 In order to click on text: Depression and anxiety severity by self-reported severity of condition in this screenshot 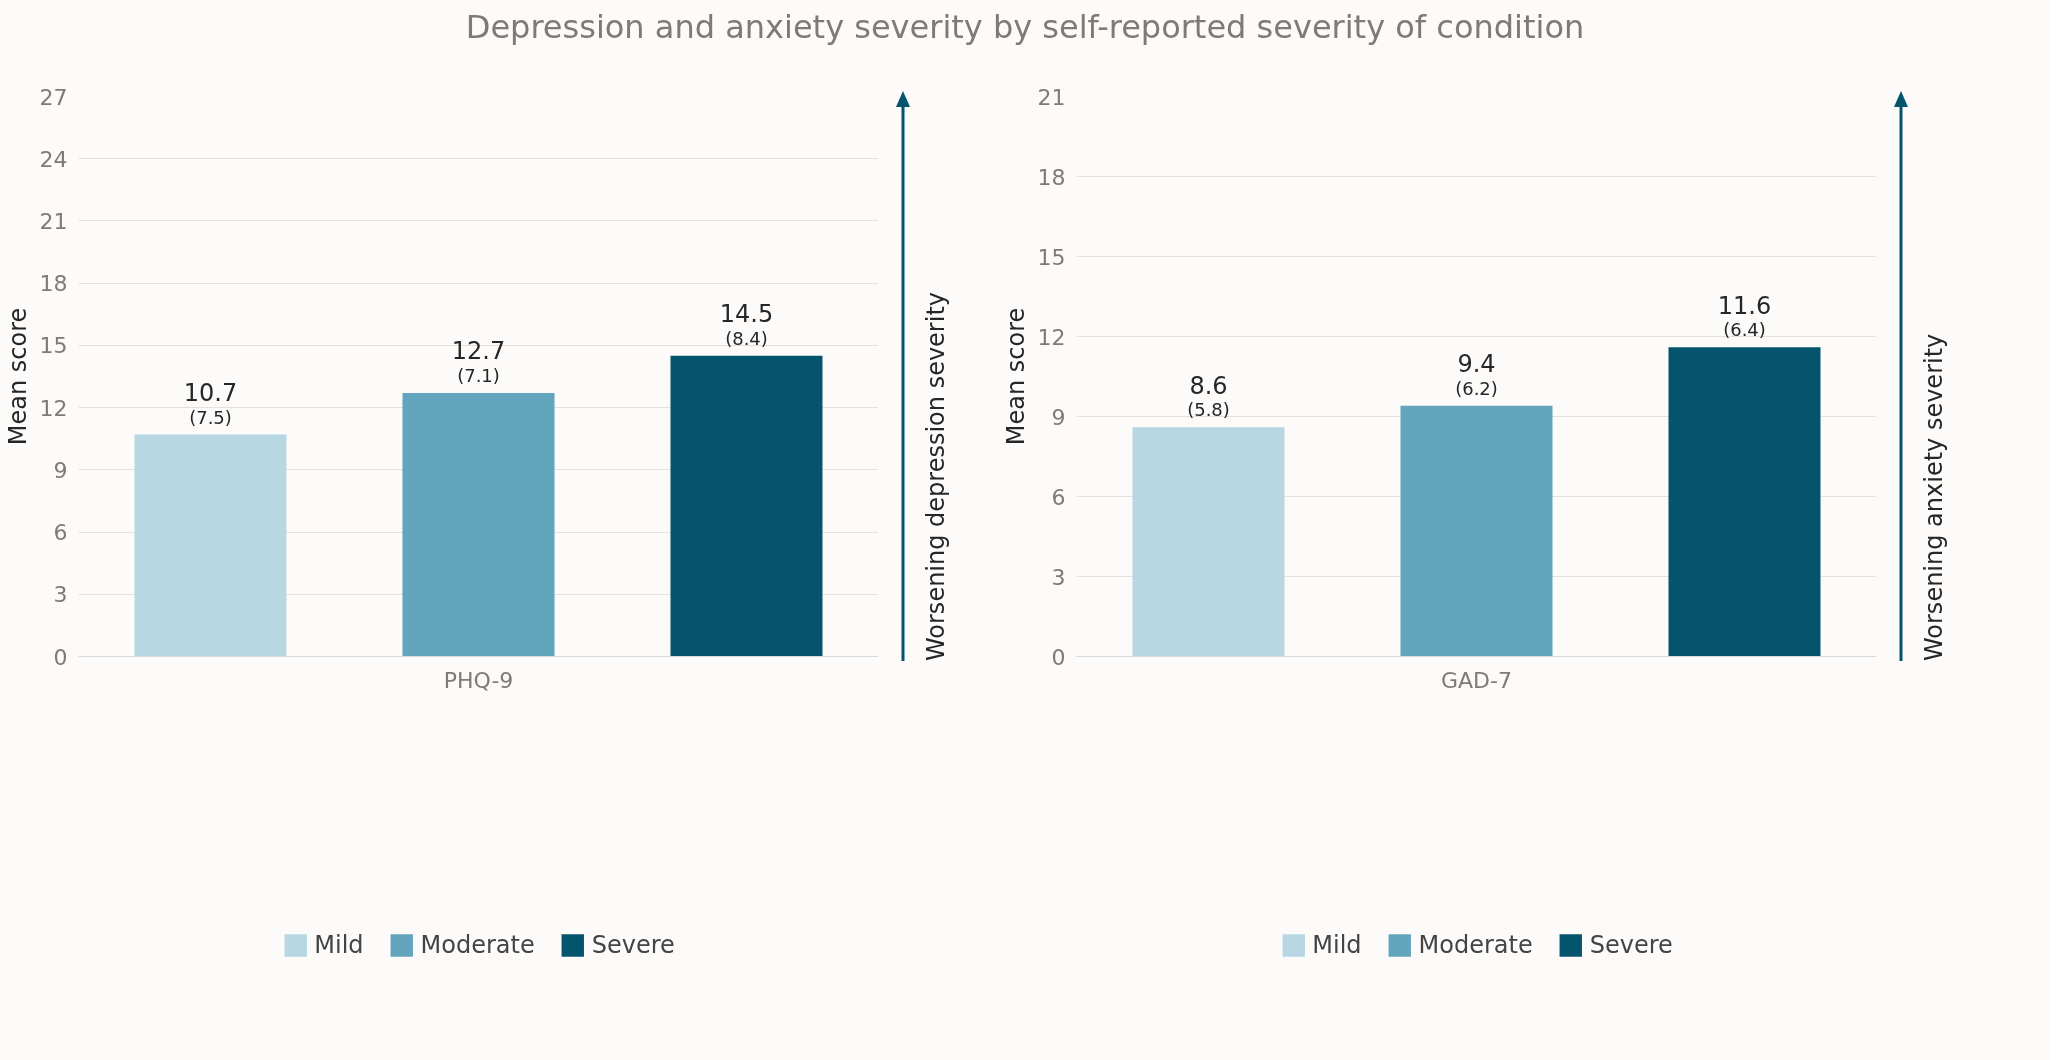, I will do `click(1025, 27)`.